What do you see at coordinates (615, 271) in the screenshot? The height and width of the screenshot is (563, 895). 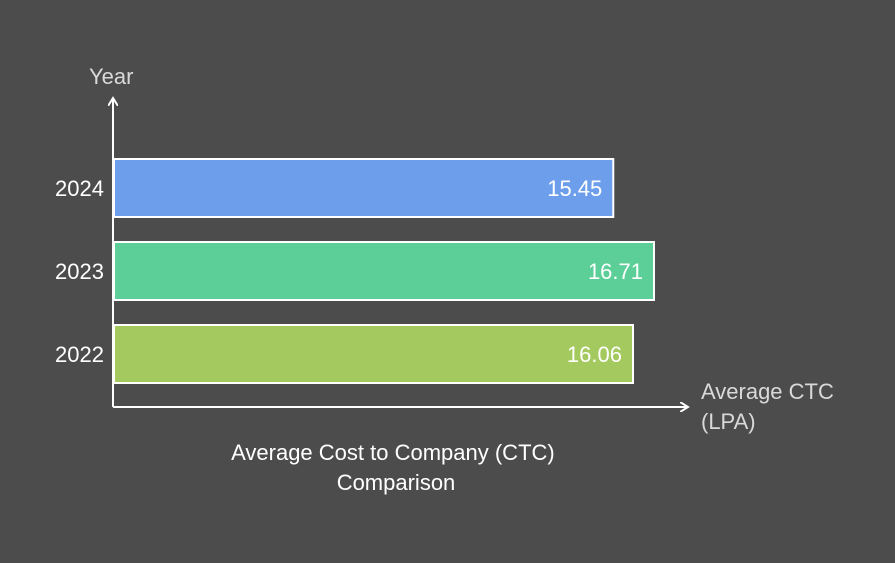 I see `bar-value-label-2023: 16.71` at bounding box center [615, 271].